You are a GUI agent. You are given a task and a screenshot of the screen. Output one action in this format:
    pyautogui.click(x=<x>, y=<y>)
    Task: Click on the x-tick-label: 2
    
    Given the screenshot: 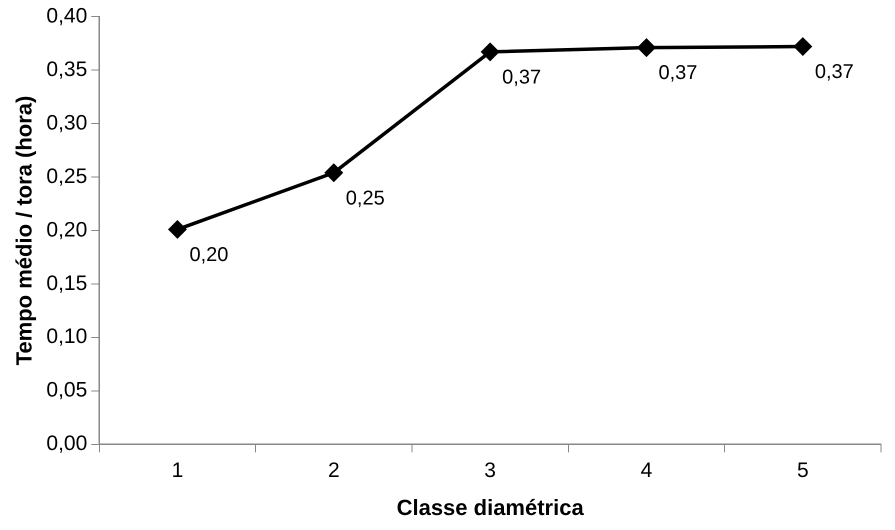 What is the action you would take?
    pyautogui.click(x=334, y=470)
    